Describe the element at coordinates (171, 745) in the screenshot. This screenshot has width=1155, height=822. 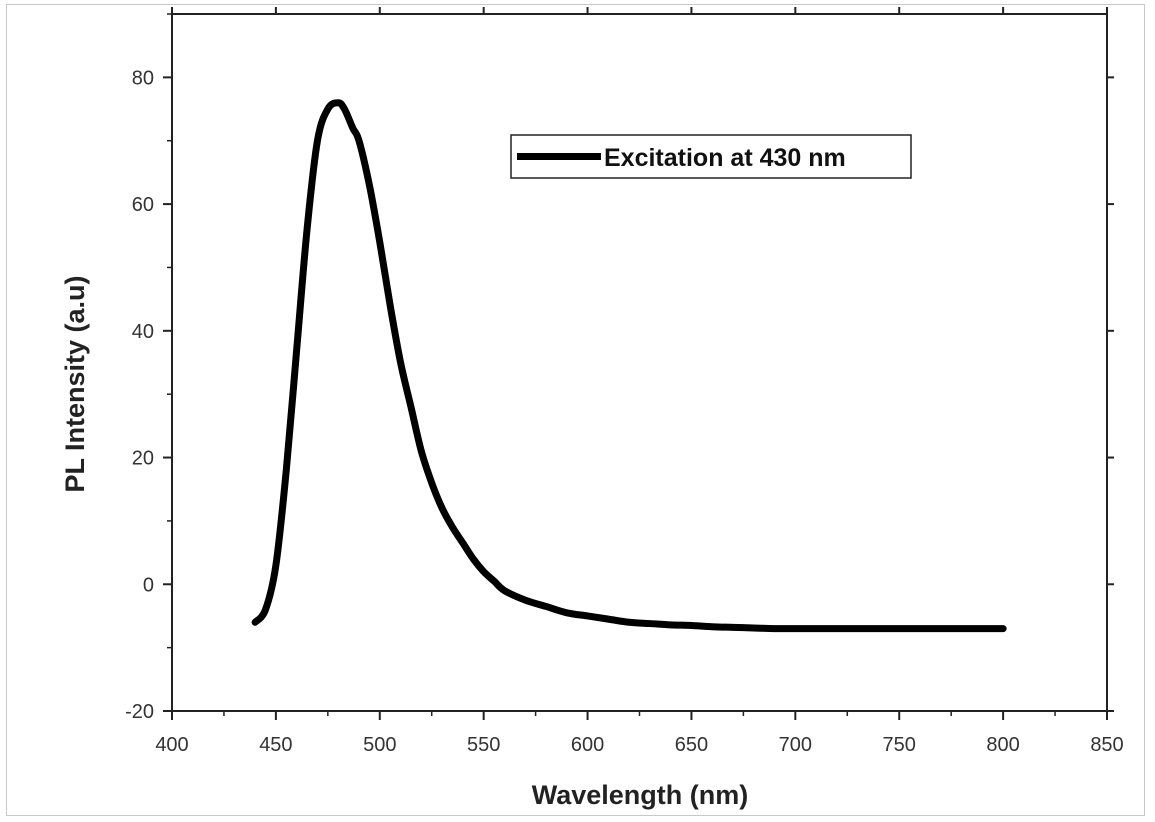
I see `x-tick-label: 400` at that location.